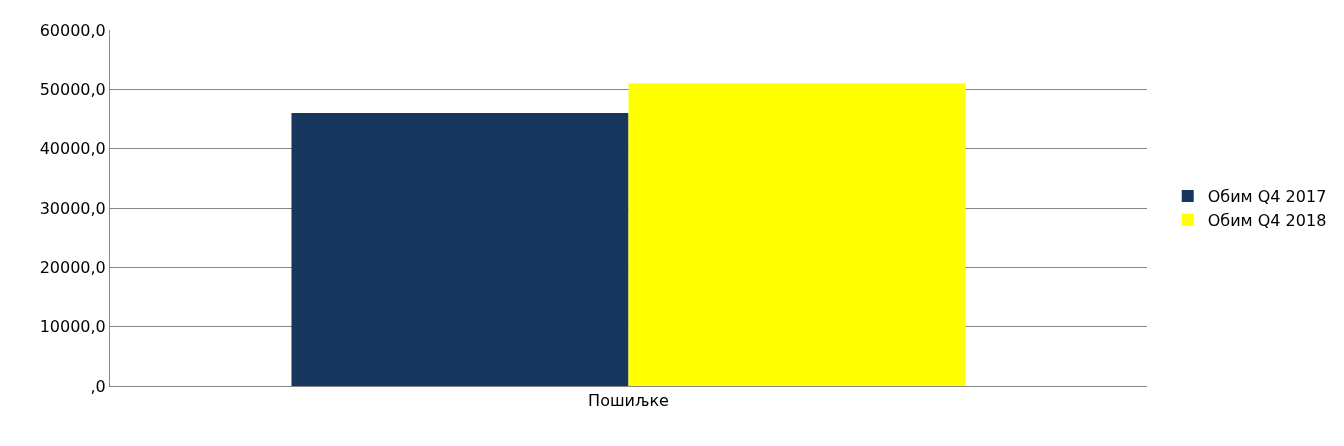  What do you see at coordinates (1267, 197) in the screenshot?
I see `legend-label: Обим Q4 2017` at bounding box center [1267, 197].